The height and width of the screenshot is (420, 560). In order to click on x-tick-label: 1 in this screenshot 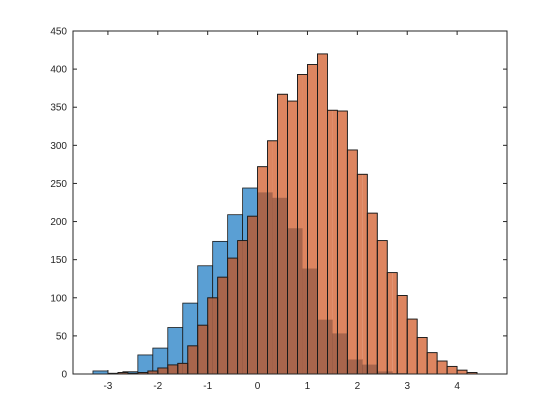, I will do `click(308, 386)`.